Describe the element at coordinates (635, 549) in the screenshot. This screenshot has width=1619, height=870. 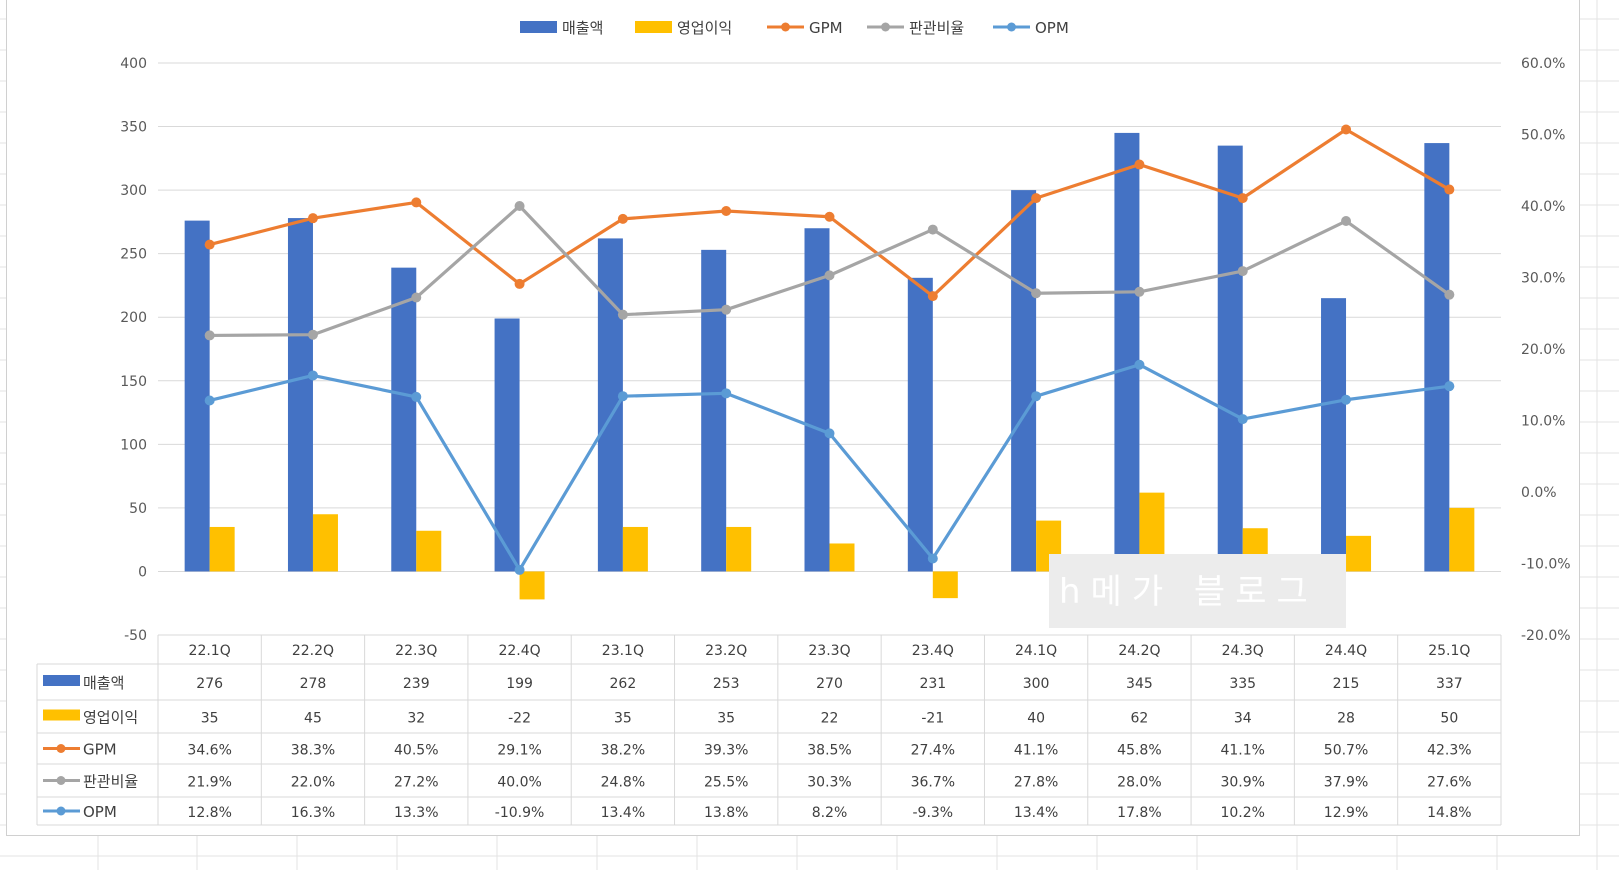
I see `bar-영업이익-23.1Q` at that location.